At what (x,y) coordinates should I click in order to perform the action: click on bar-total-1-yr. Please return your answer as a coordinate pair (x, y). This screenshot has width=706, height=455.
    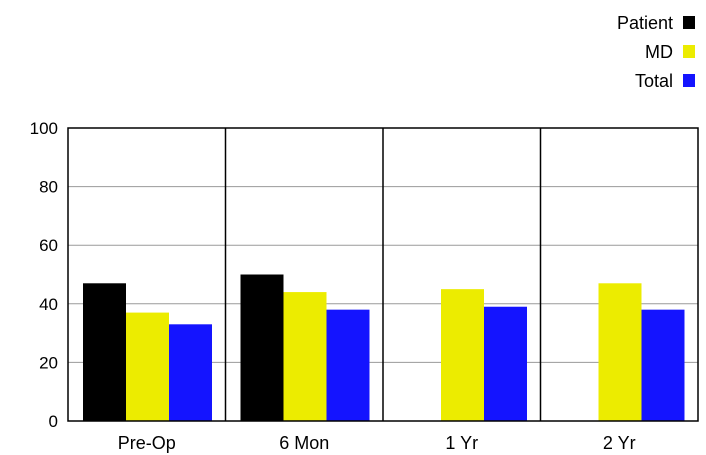
    Looking at the image, I should click on (505, 363).